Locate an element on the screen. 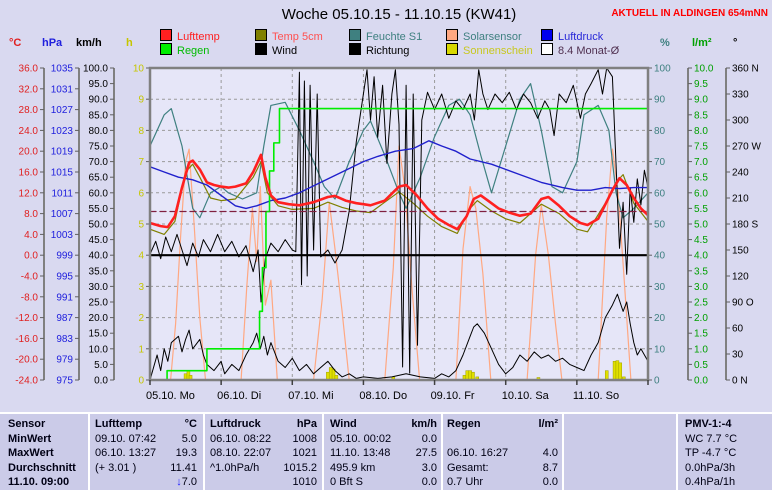 This screenshot has height=490, width=772. table-cell-text: Wind is located at coordinates (343, 424).